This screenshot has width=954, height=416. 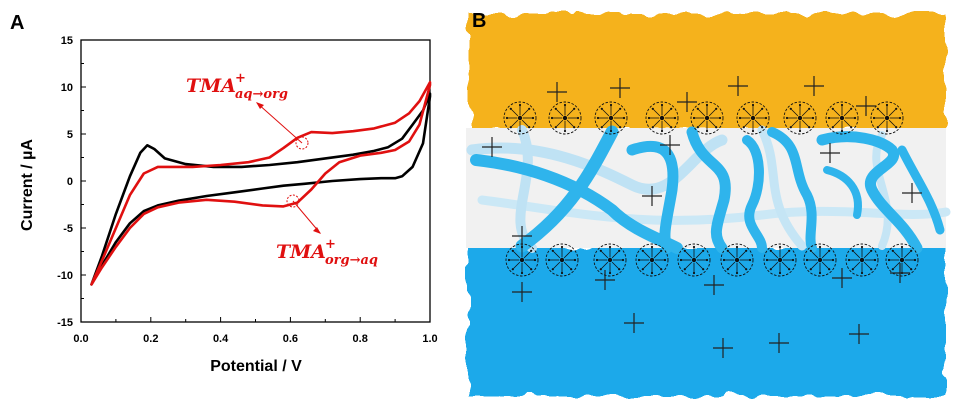 I want to click on annotation-2-sup: +, so click(x=330, y=244).